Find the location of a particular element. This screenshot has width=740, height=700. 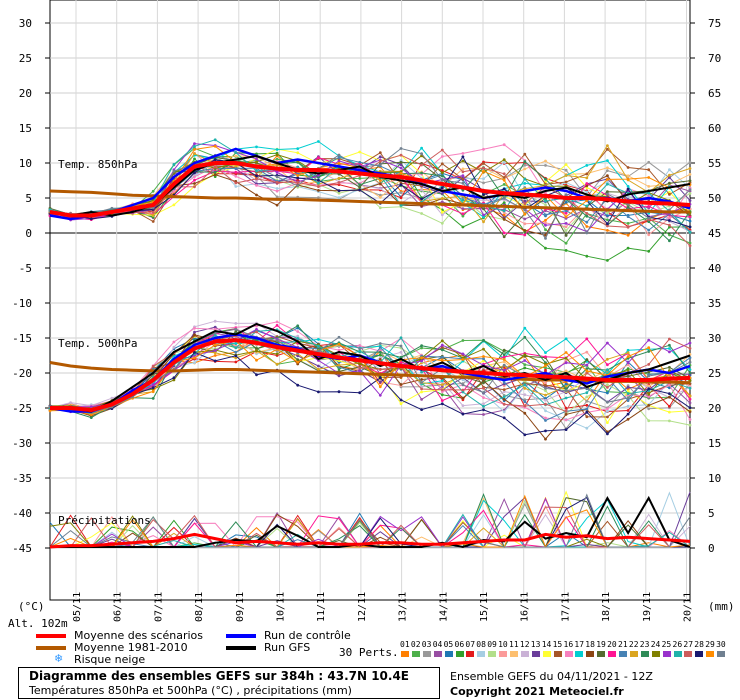

copyright: Copyright 2021 Meteociel.fr is located at coordinates (537, 691).